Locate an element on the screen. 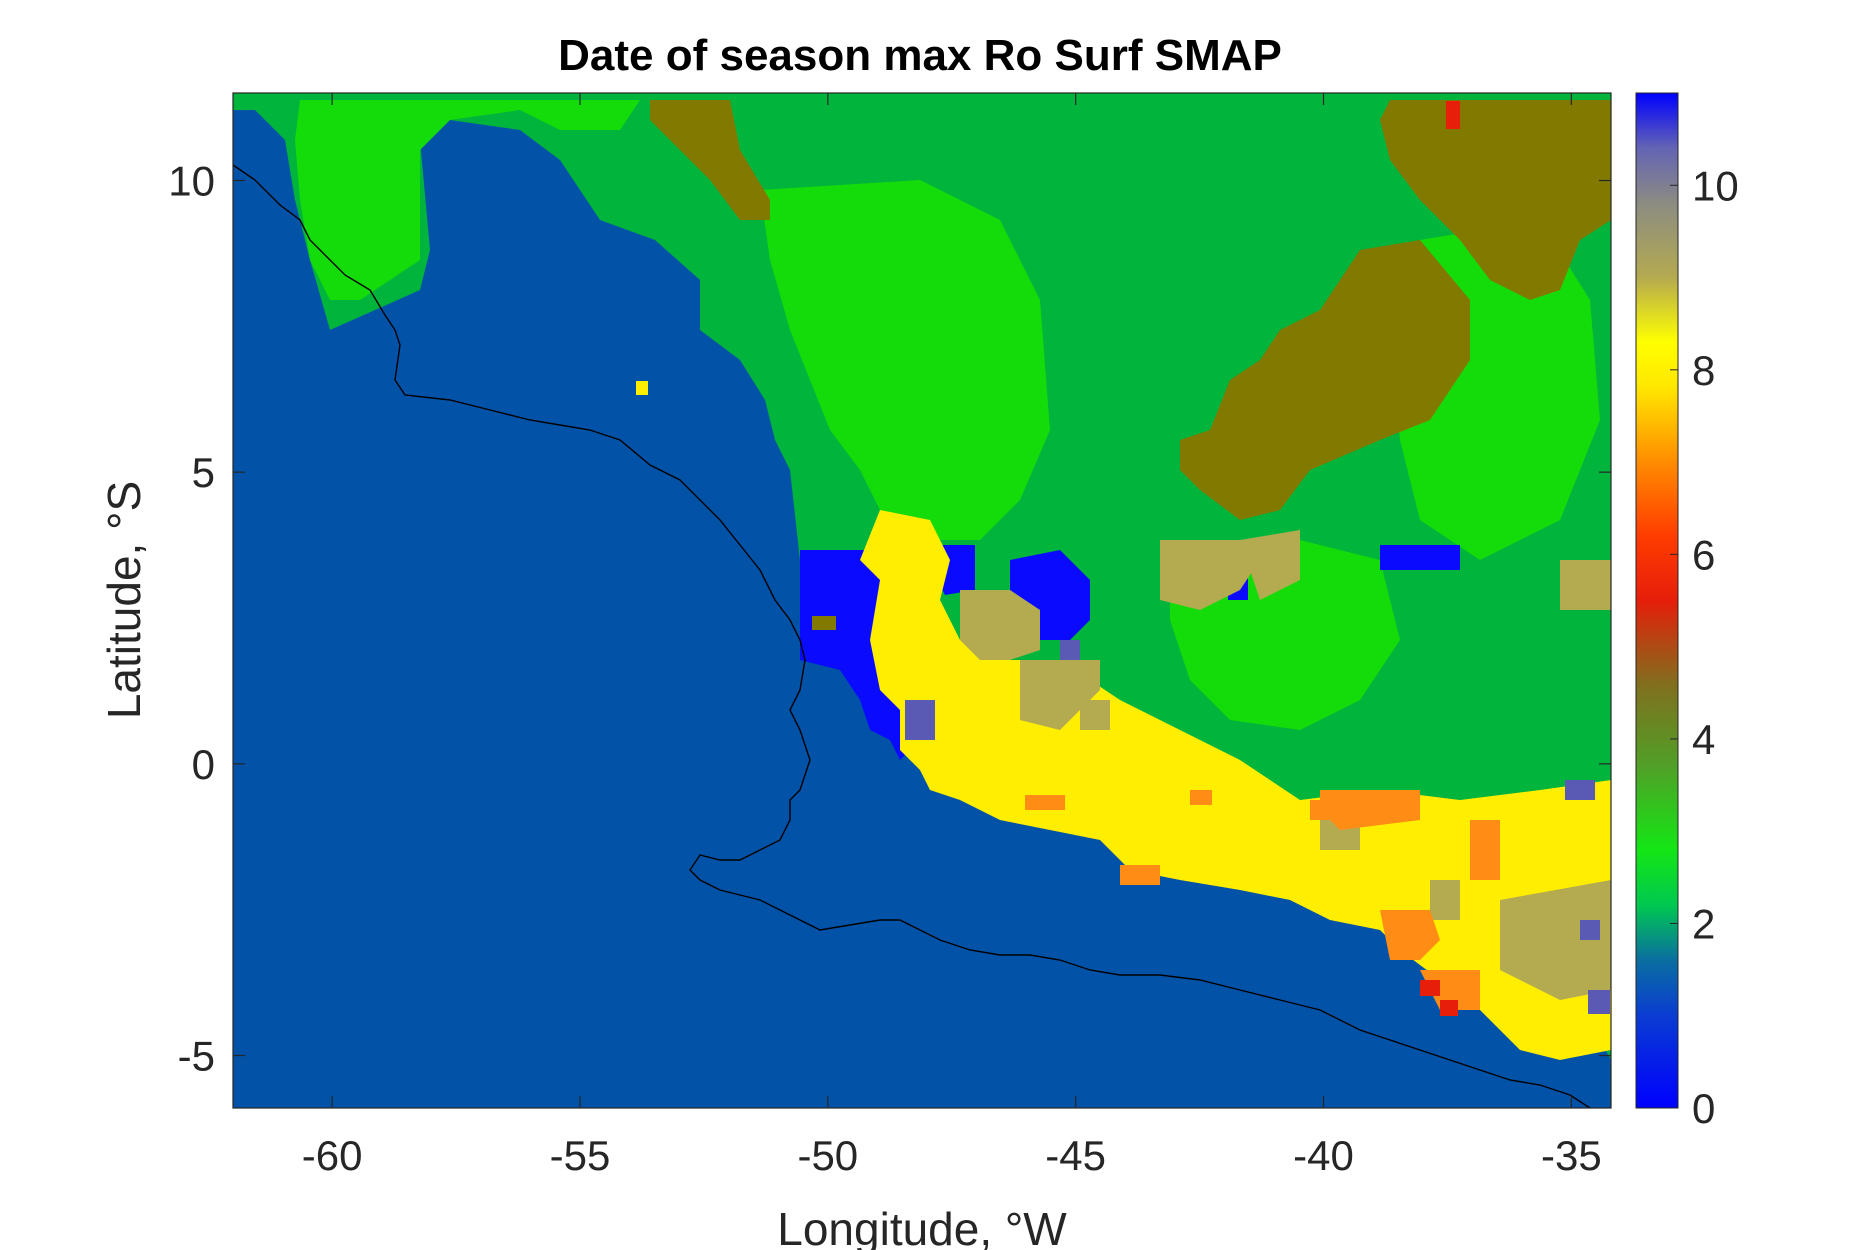  x-axis-label: Longitude, °W is located at coordinates (922, 1226).